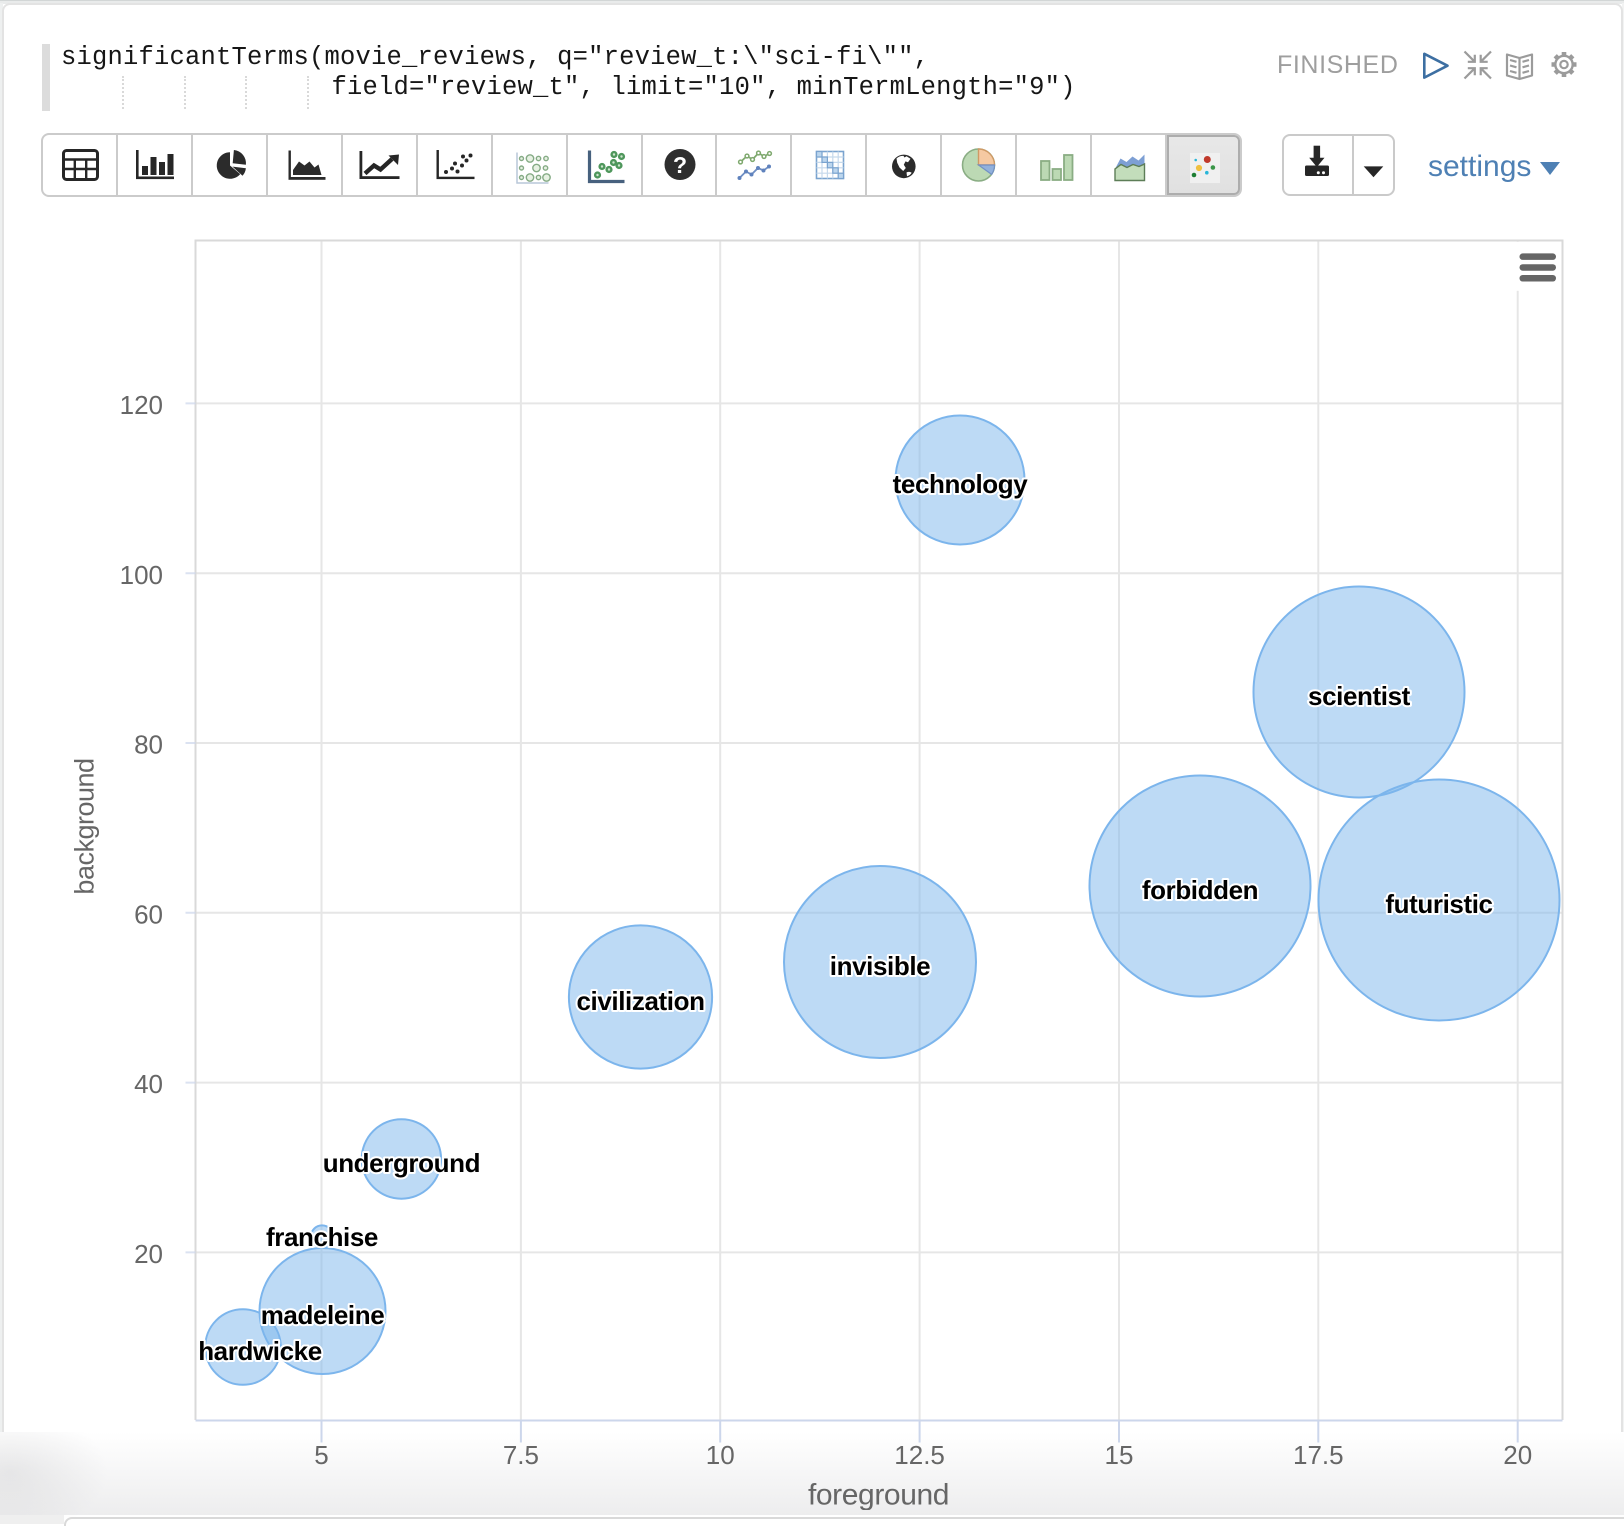  I want to click on svg-text: 12.5, so click(919, 1455).